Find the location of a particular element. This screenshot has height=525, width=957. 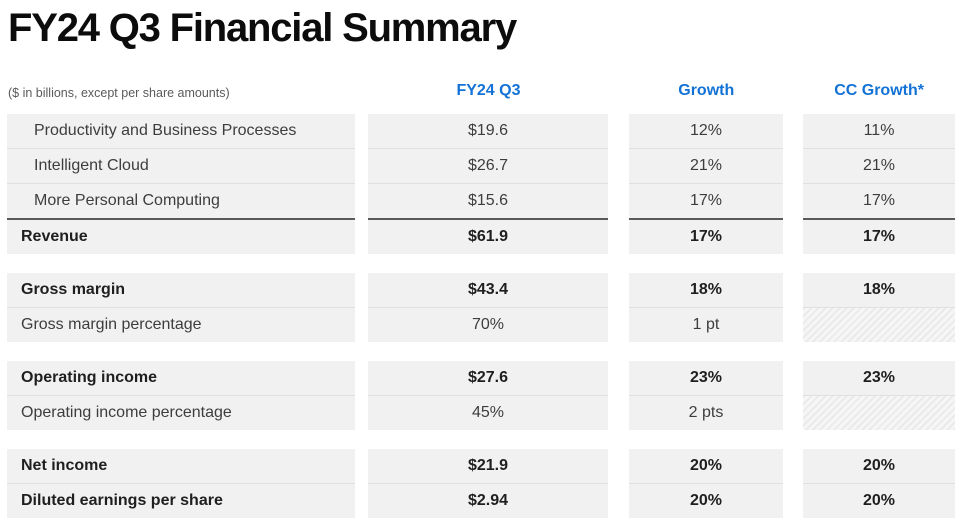

table-row: Gross margin percentage 70% 1 pt is located at coordinates (481, 324).